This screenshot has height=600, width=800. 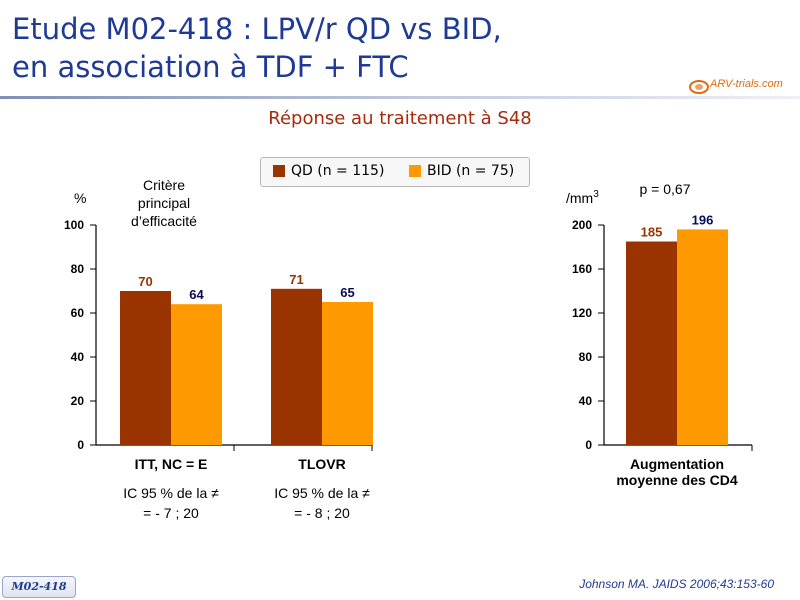 What do you see at coordinates (652, 232) in the screenshot?
I see `bar-value-label: 185` at bounding box center [652, 232].